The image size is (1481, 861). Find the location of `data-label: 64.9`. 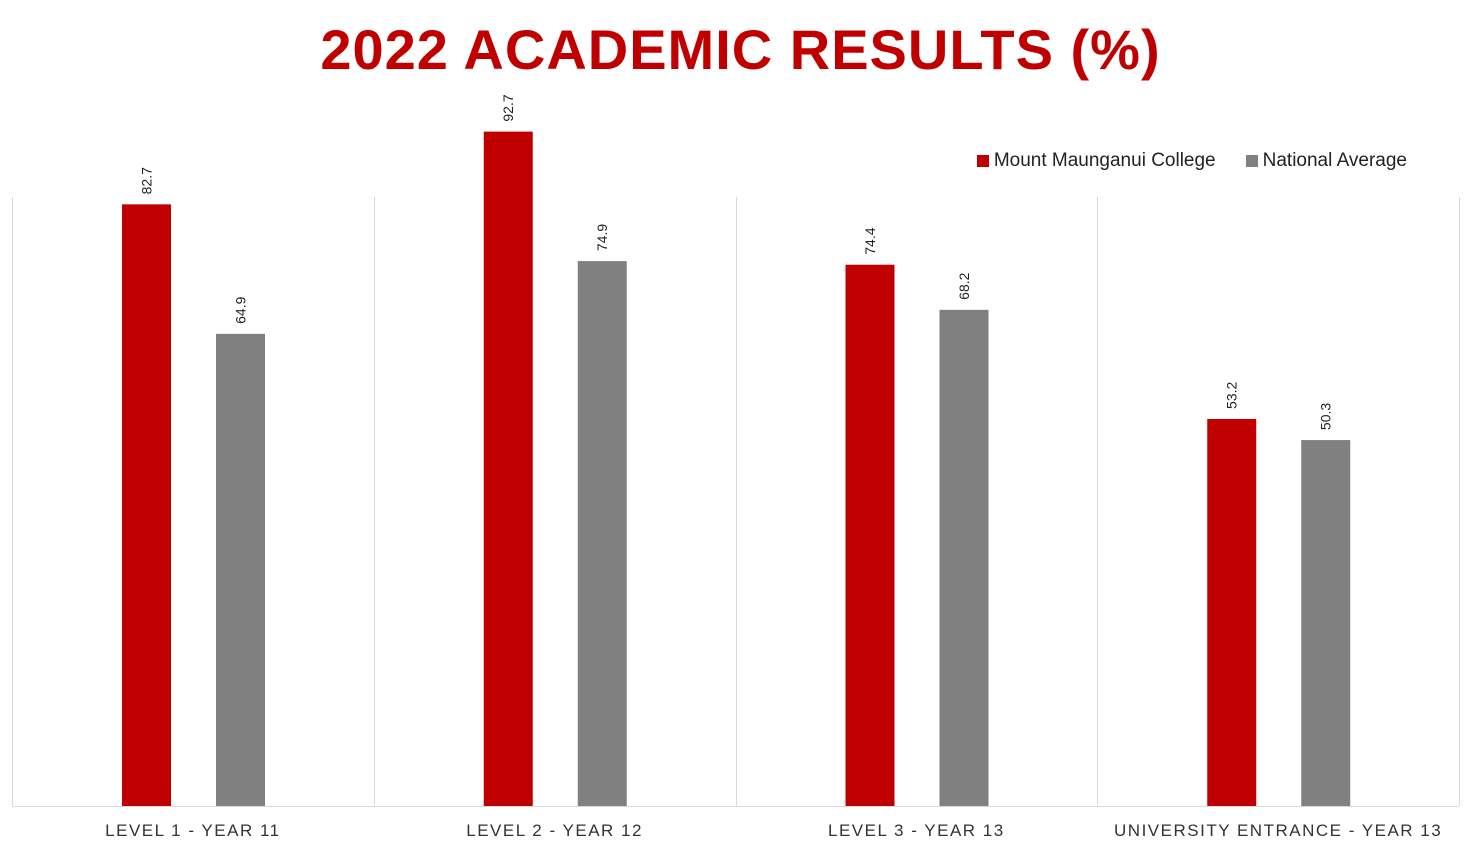

data-label: 64.9 is located at coordinates (241, 309).